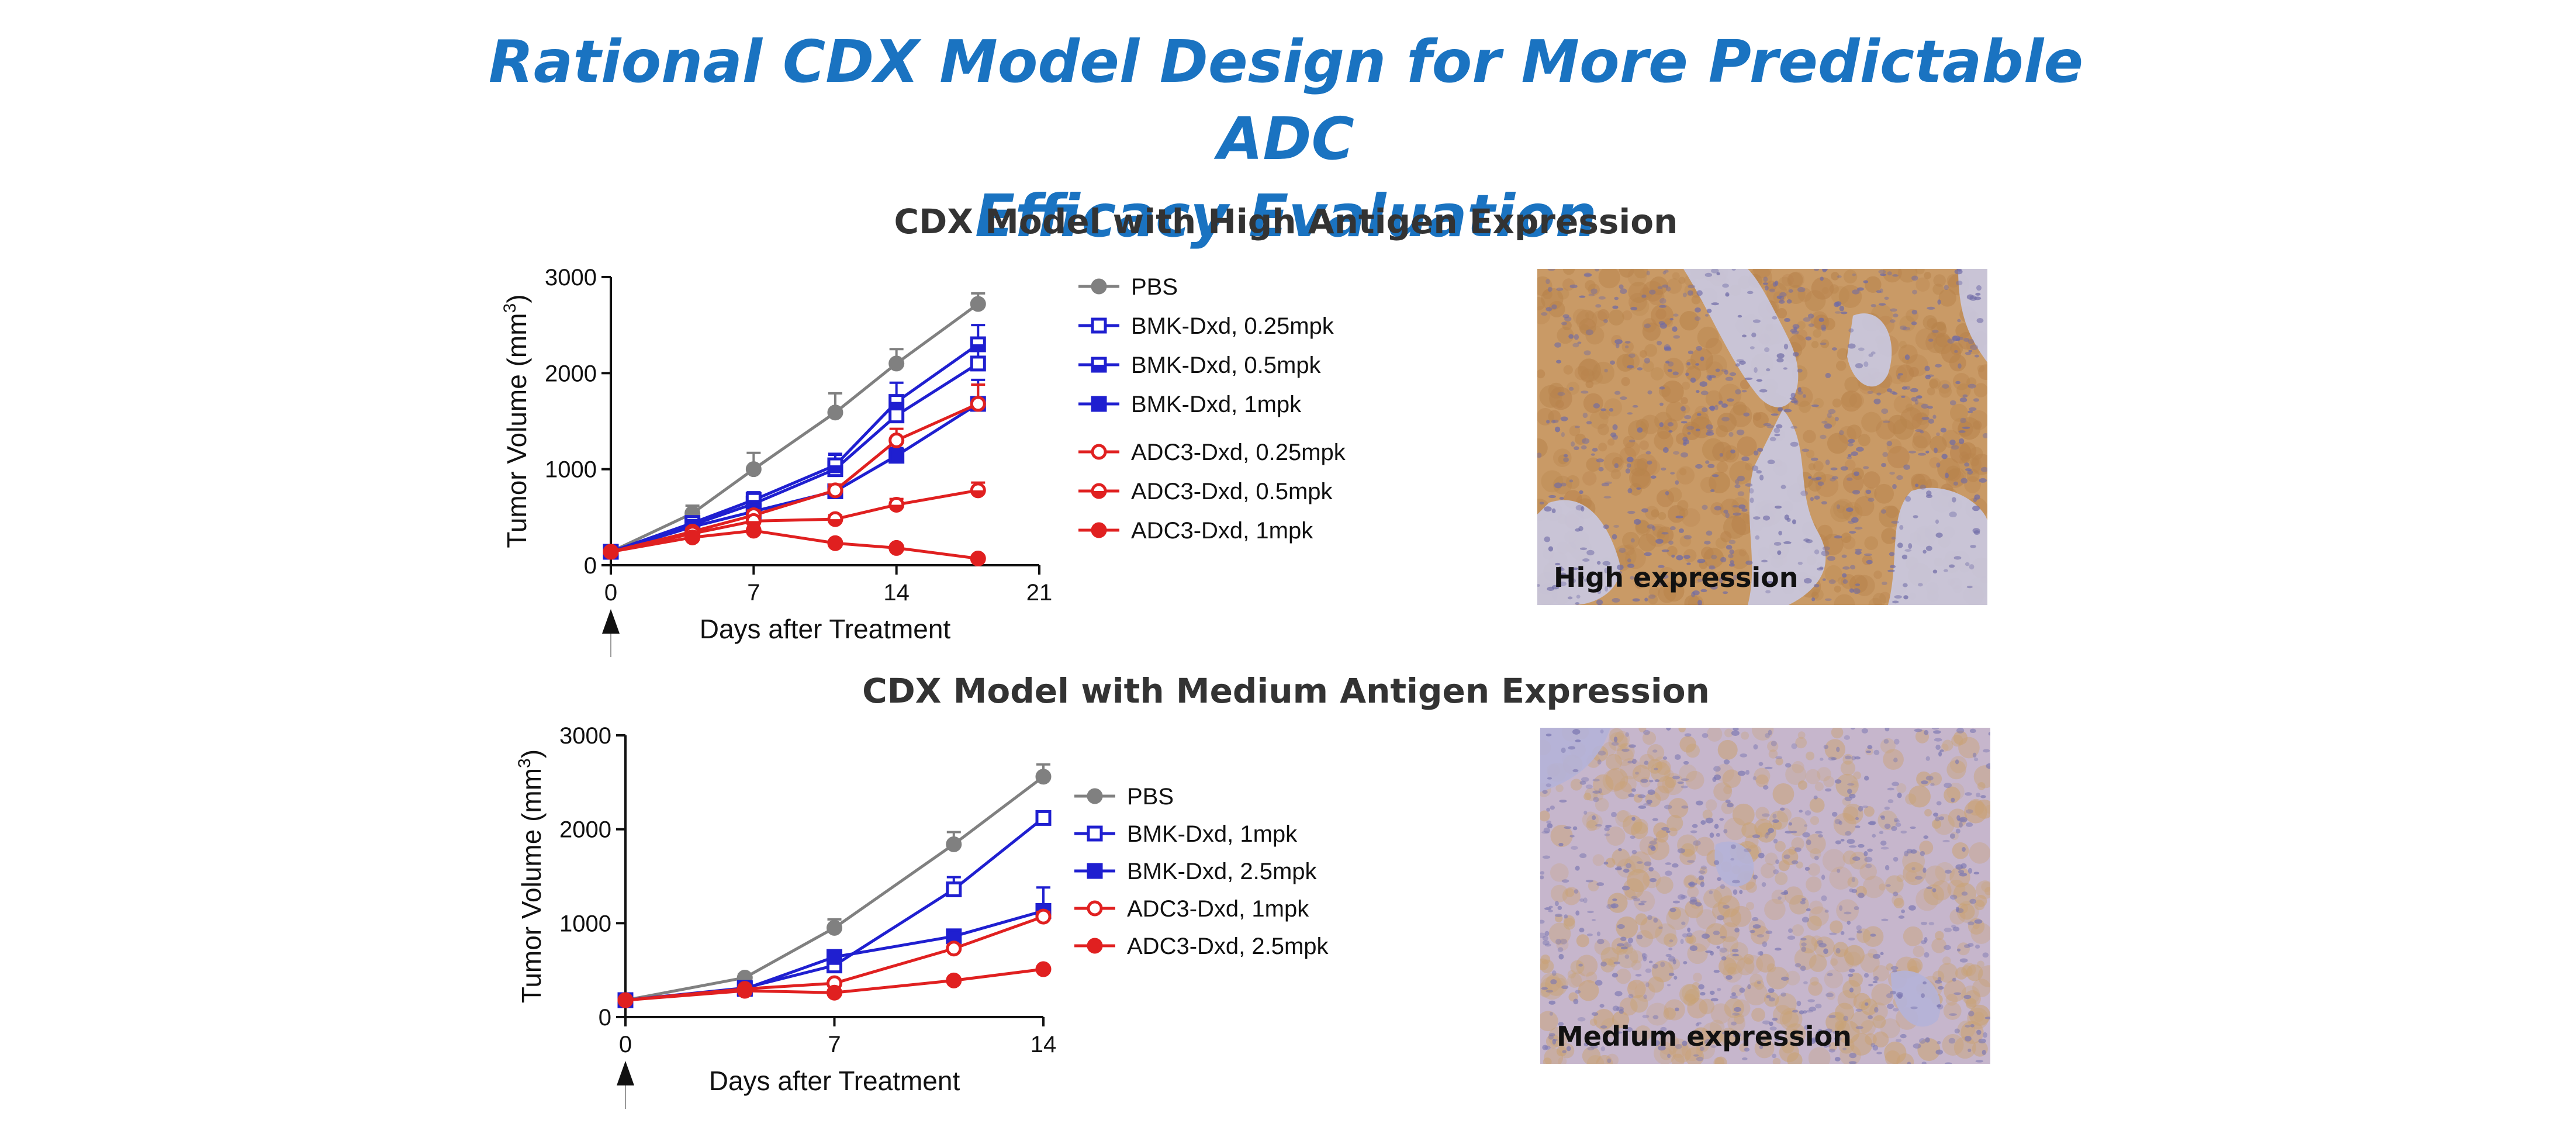 The width and height of the screenshot is (2576, 1141). What do you see at coordinates (794, 544) in the screenshot?
I see `series-adc3-dxd-1mpk` at bounding box center [794, 544].